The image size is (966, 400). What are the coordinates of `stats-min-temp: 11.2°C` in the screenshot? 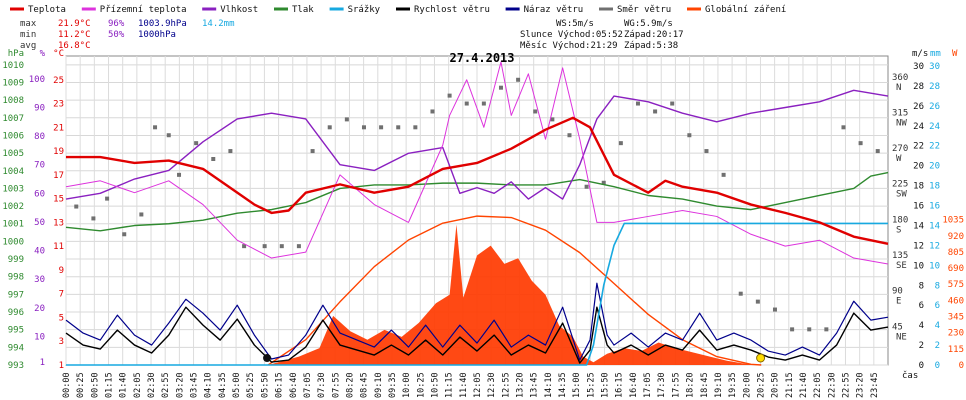 It's located at (74, 35).